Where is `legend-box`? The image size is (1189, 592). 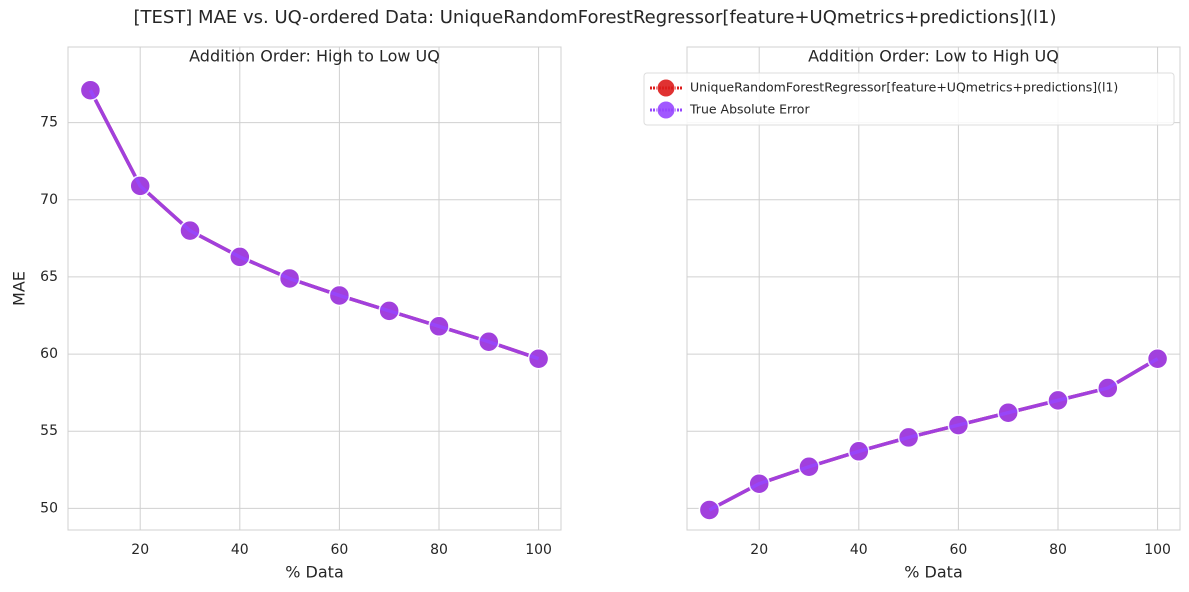 legend-box is located at coordinates (909, 99).